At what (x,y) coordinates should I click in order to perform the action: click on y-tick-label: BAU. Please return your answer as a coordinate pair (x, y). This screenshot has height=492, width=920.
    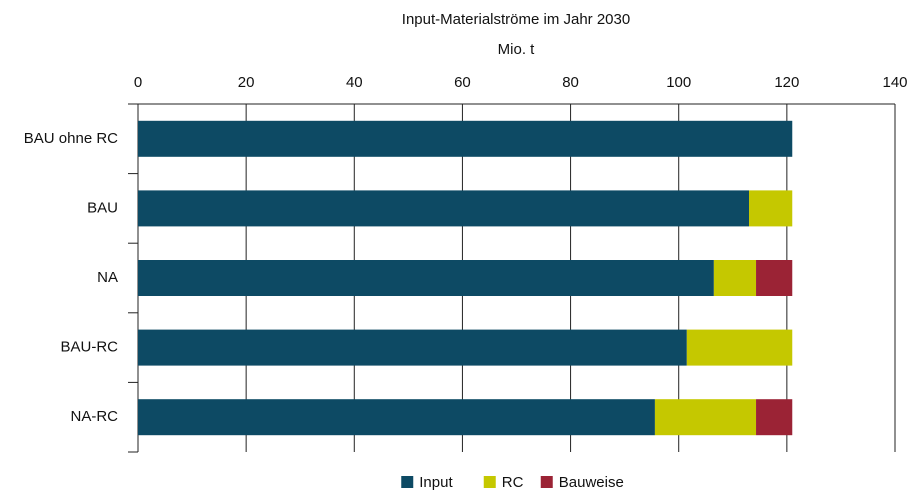
    Looking at the image, I should click on (102, 207).